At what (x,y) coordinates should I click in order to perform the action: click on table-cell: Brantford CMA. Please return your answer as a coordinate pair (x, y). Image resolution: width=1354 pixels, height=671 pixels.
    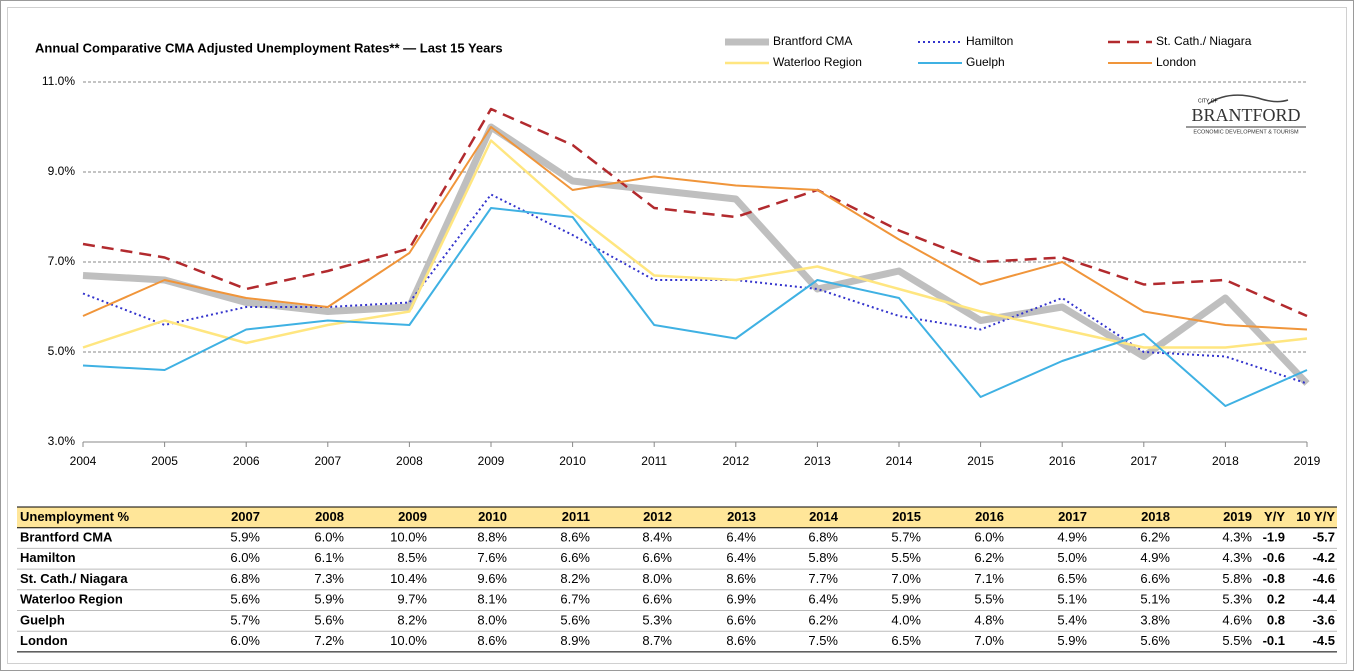
    Looking at the image, I should click on (66, 536).